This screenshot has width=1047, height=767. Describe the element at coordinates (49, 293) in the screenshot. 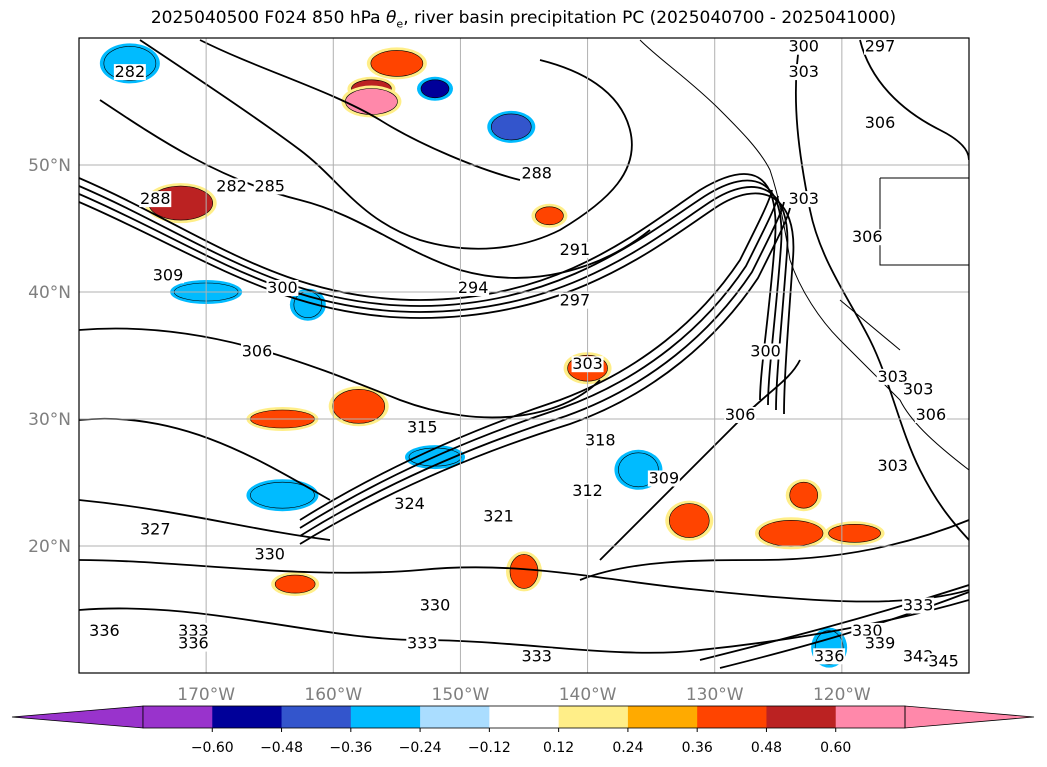

I see `y-tick-label: 40°N` at that location.